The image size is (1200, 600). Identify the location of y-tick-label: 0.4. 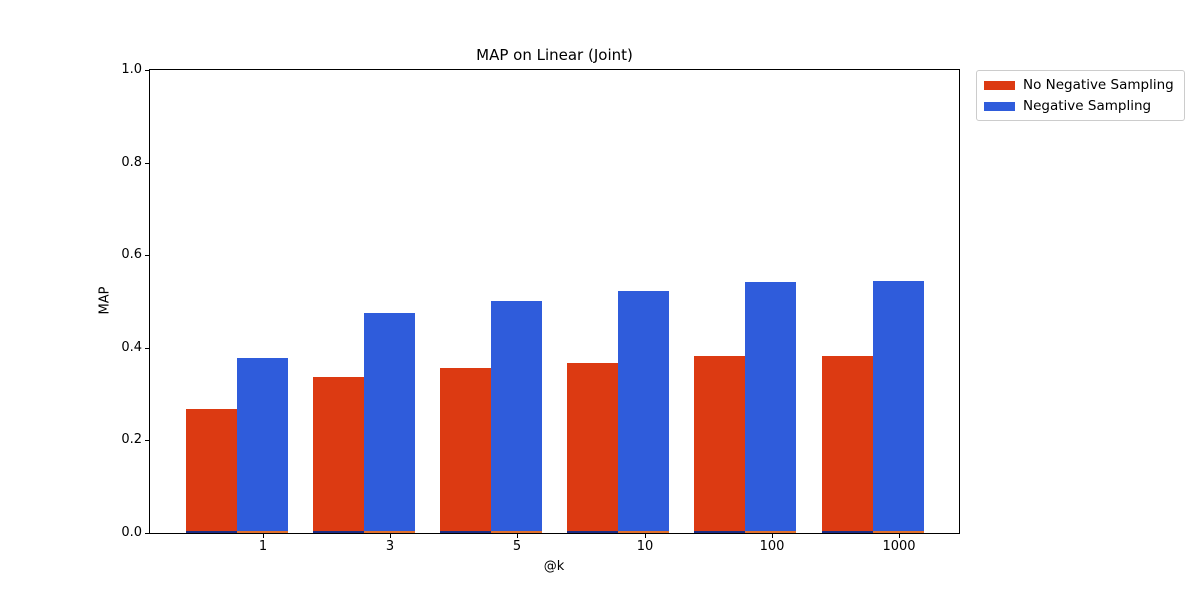
(131, 347).